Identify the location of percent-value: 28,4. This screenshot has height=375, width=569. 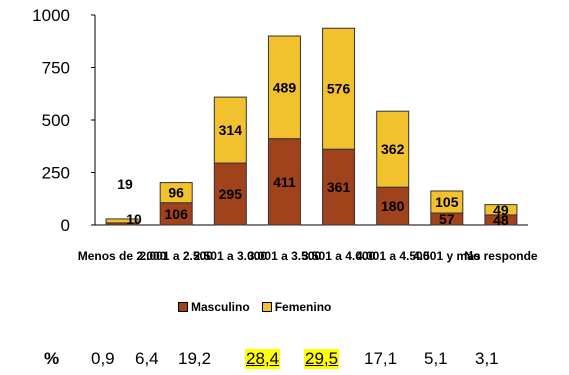
(263, 359).